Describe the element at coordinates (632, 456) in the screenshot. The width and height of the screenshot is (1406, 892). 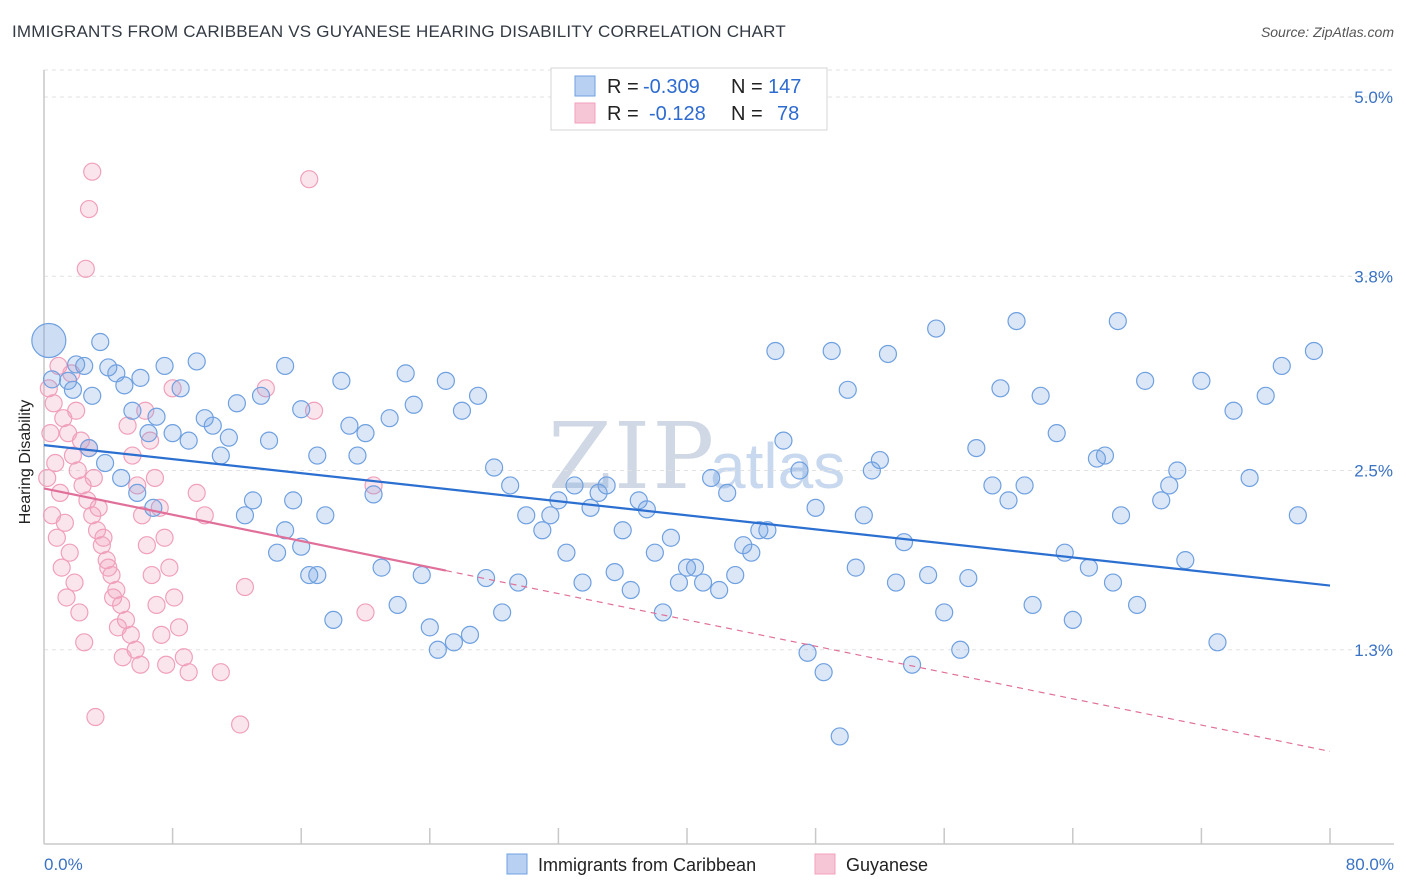
I see `watermark-zip: ZIP` at that location.